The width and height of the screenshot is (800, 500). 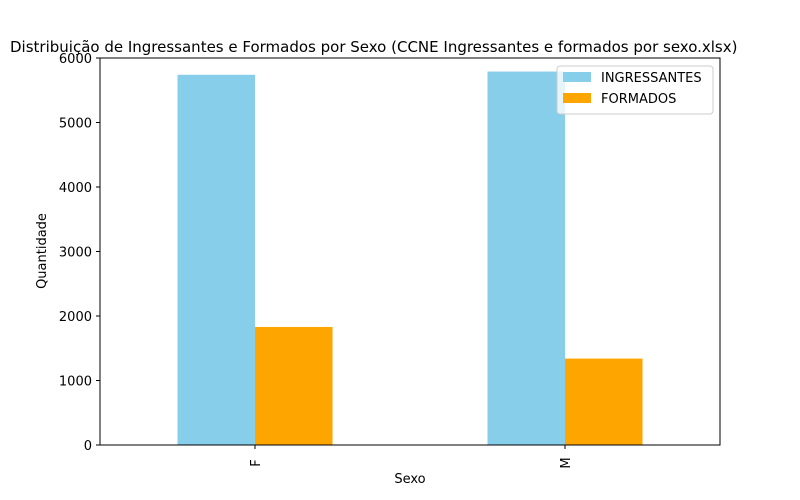 I want to click on y-tick-label: 0, so click(x=88, y=446).